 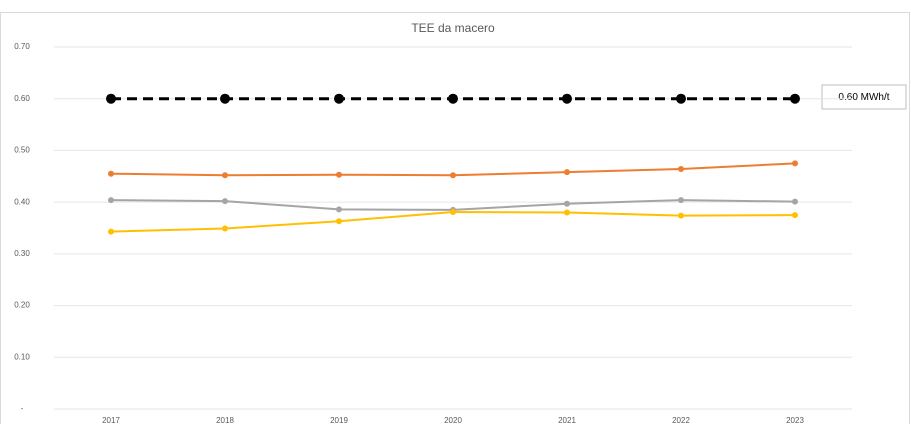 What do you see at coordinates (795, 420) in the screenshot?
I see `x-tick-label: 2023` at bounding box center [795, 420].